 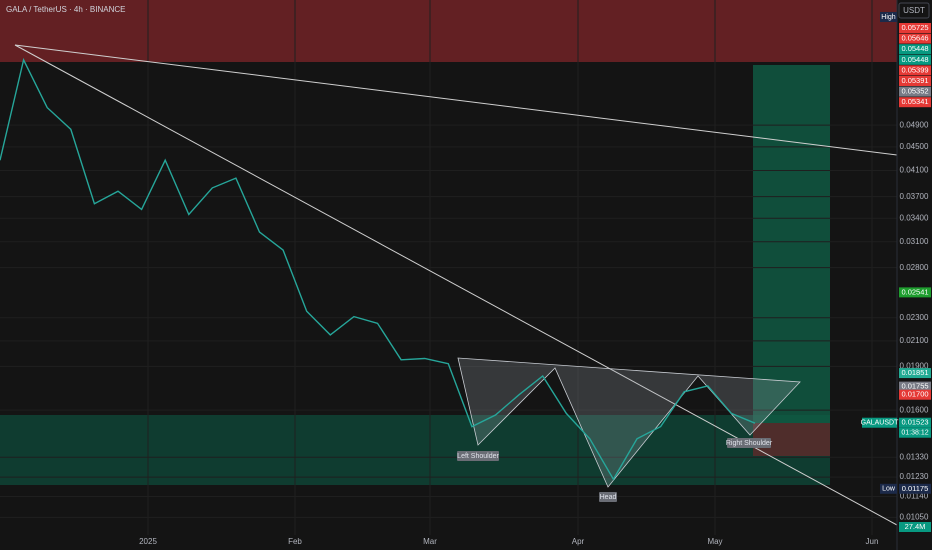 I want to click on stack-label: 0.05341, so click(x=914, y=101).